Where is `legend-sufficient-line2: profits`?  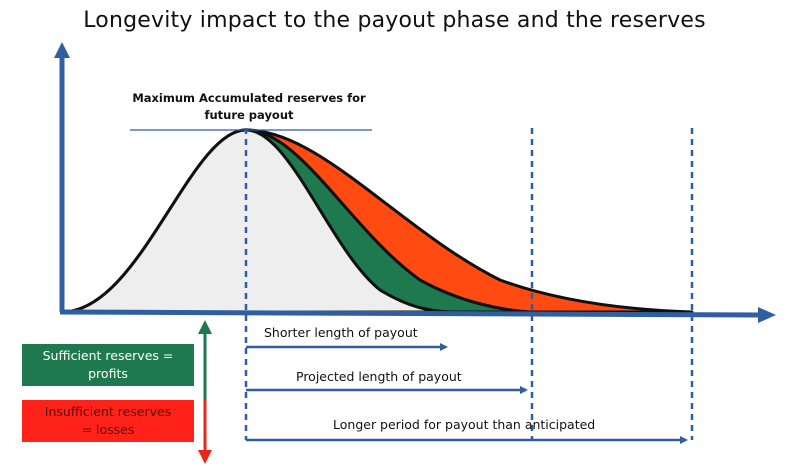
legend-sufficient-line2: profits is located at coordinates (108, 373).